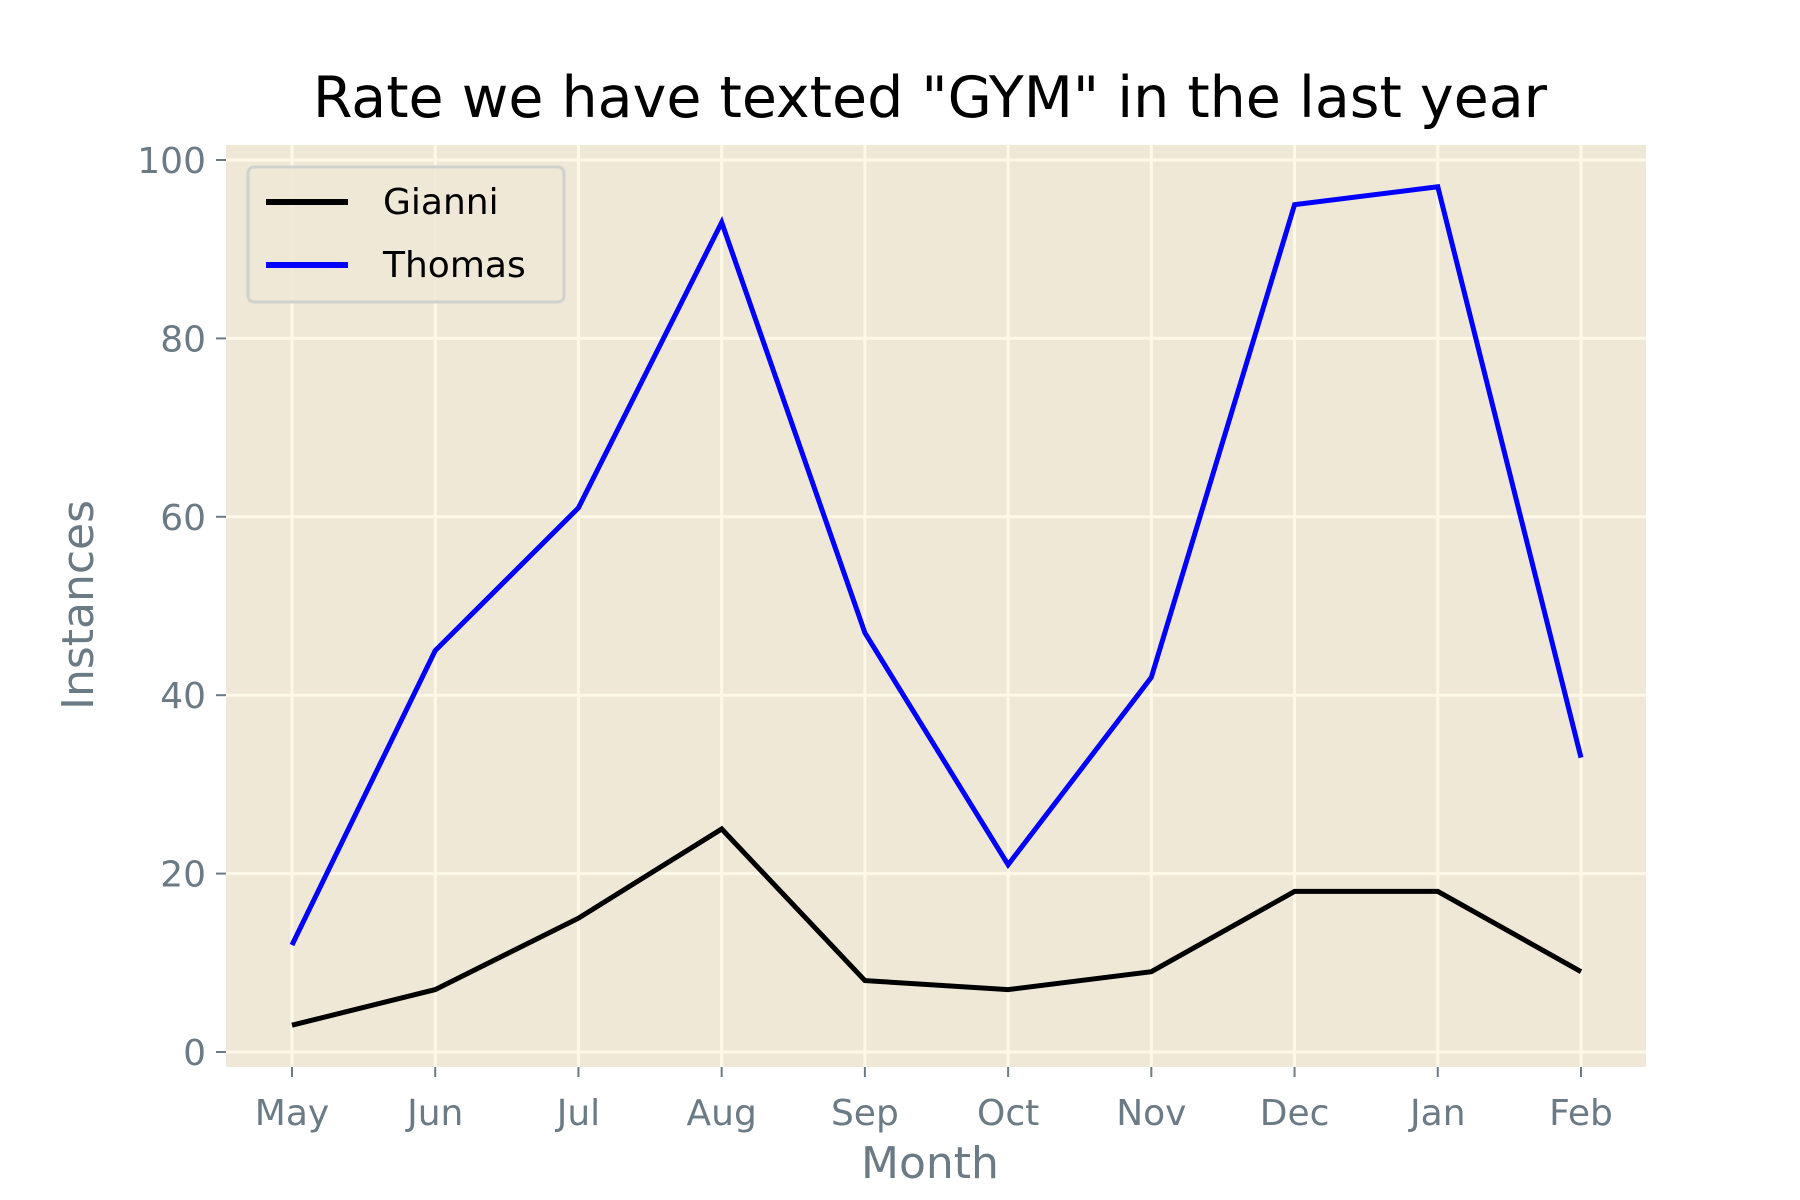 The image size is (1800, 1200). Describe the element at coordinates (292, 1113) in the screenshot. I see `x-tick-label: May` at that location.